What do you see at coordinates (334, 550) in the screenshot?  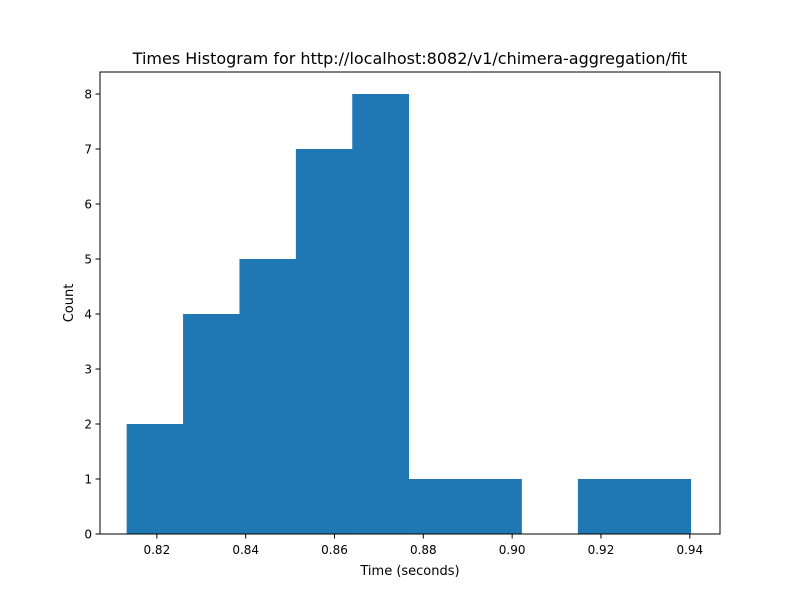 I see `x-tick-label: 0.86` at bounding box center [334, 550].